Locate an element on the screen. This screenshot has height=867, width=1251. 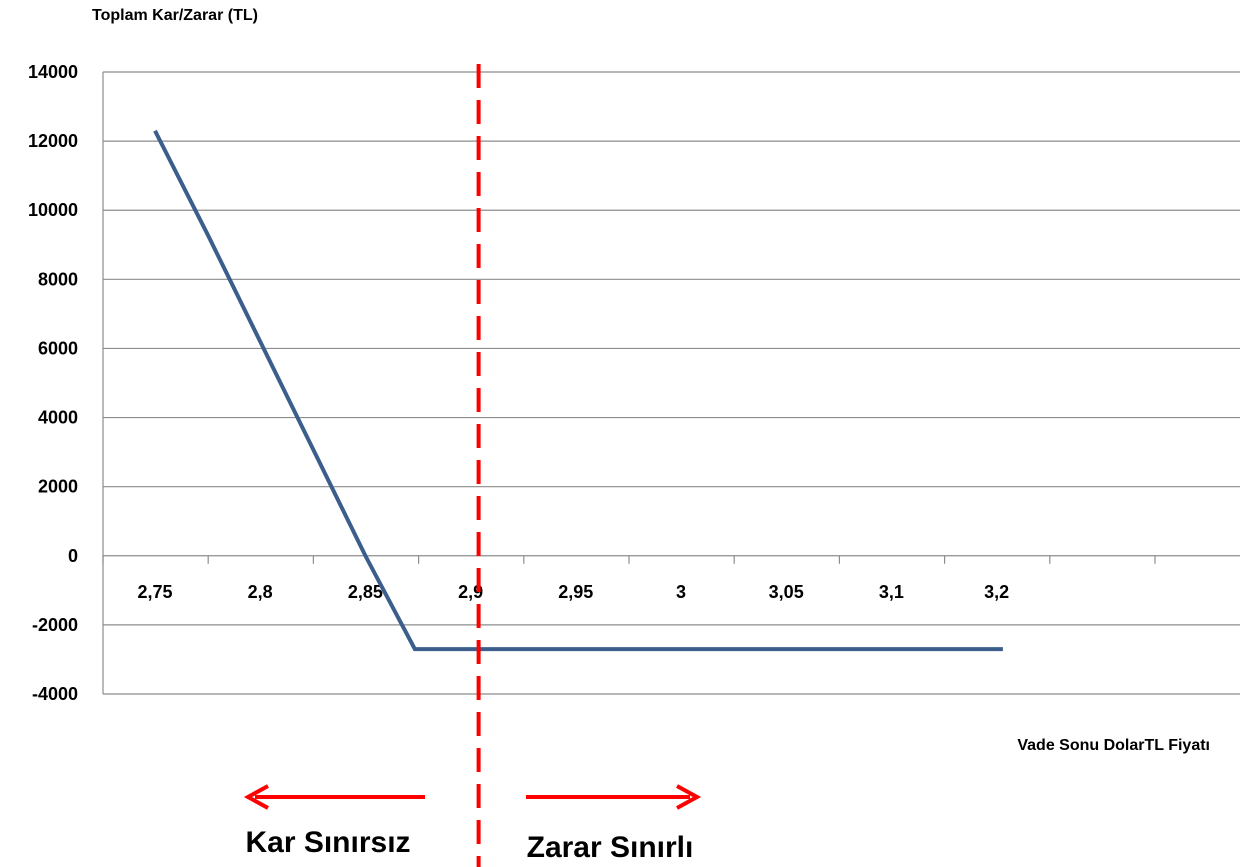
y-tick-label: 6000 is located at coordinates (58, 348).